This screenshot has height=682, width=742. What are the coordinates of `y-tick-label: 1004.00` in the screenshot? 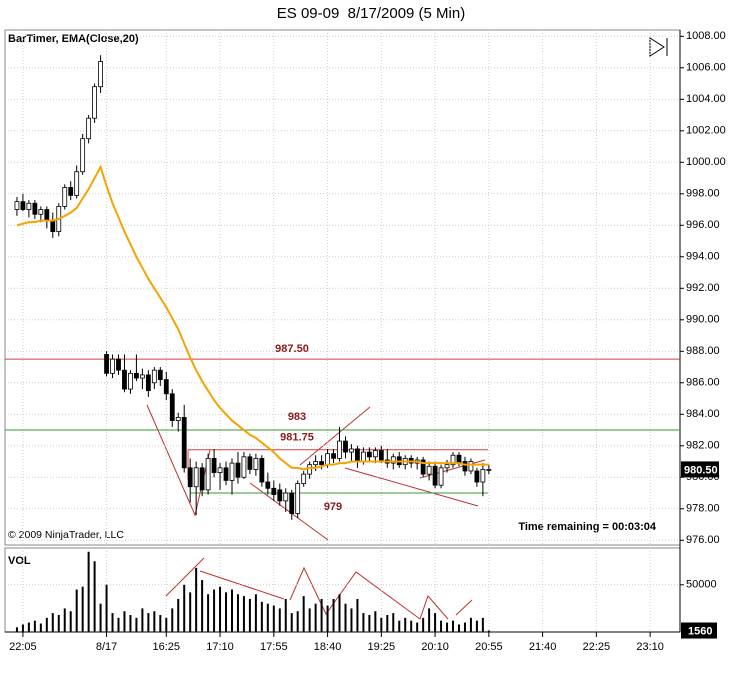 It's located at (706, 99).